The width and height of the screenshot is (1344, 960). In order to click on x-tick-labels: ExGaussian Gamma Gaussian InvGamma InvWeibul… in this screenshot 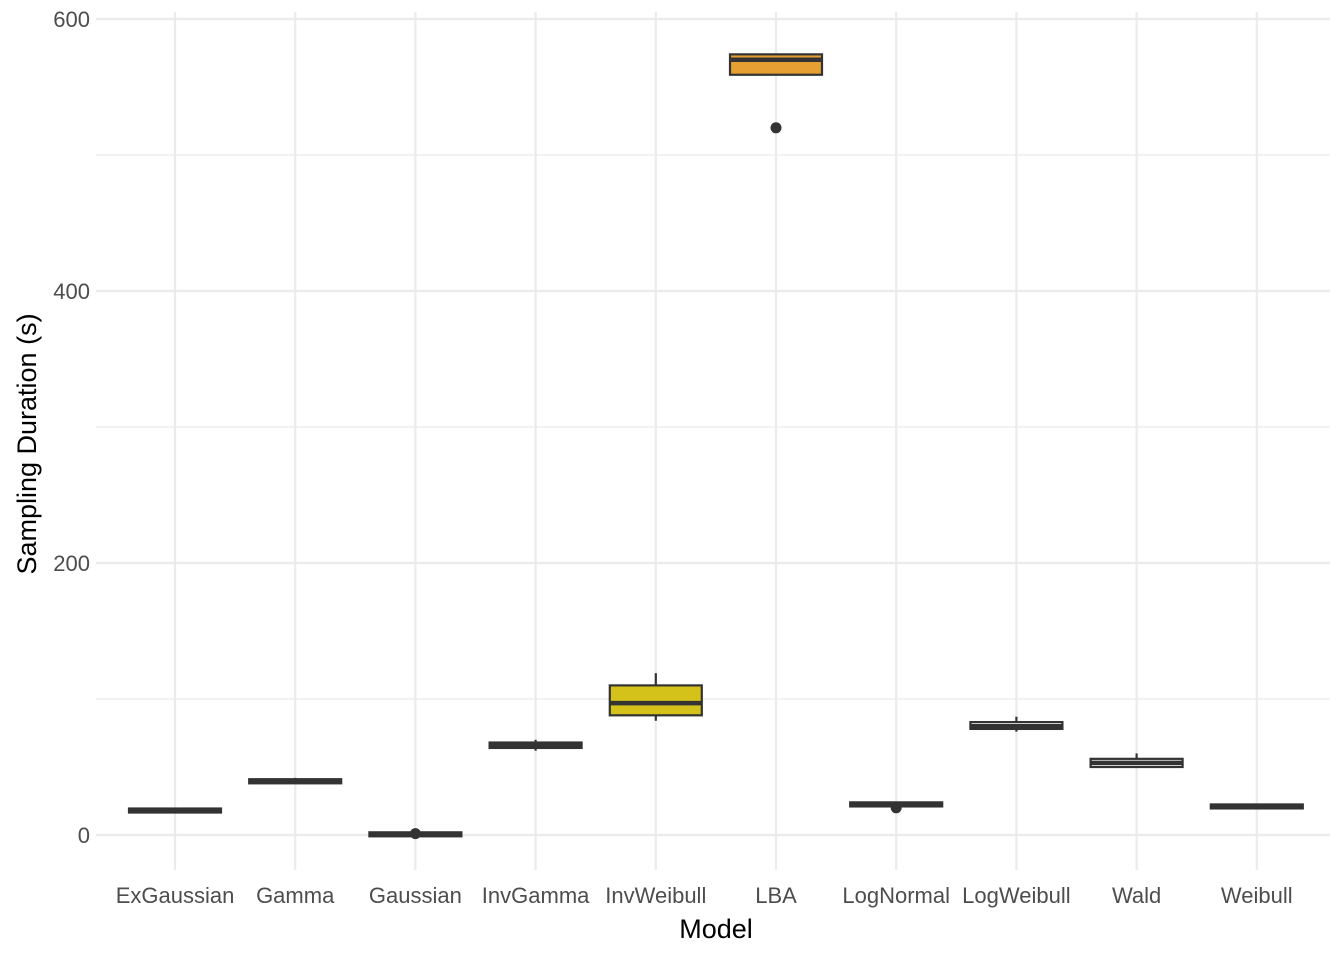, I will do `click(704, 895)`.